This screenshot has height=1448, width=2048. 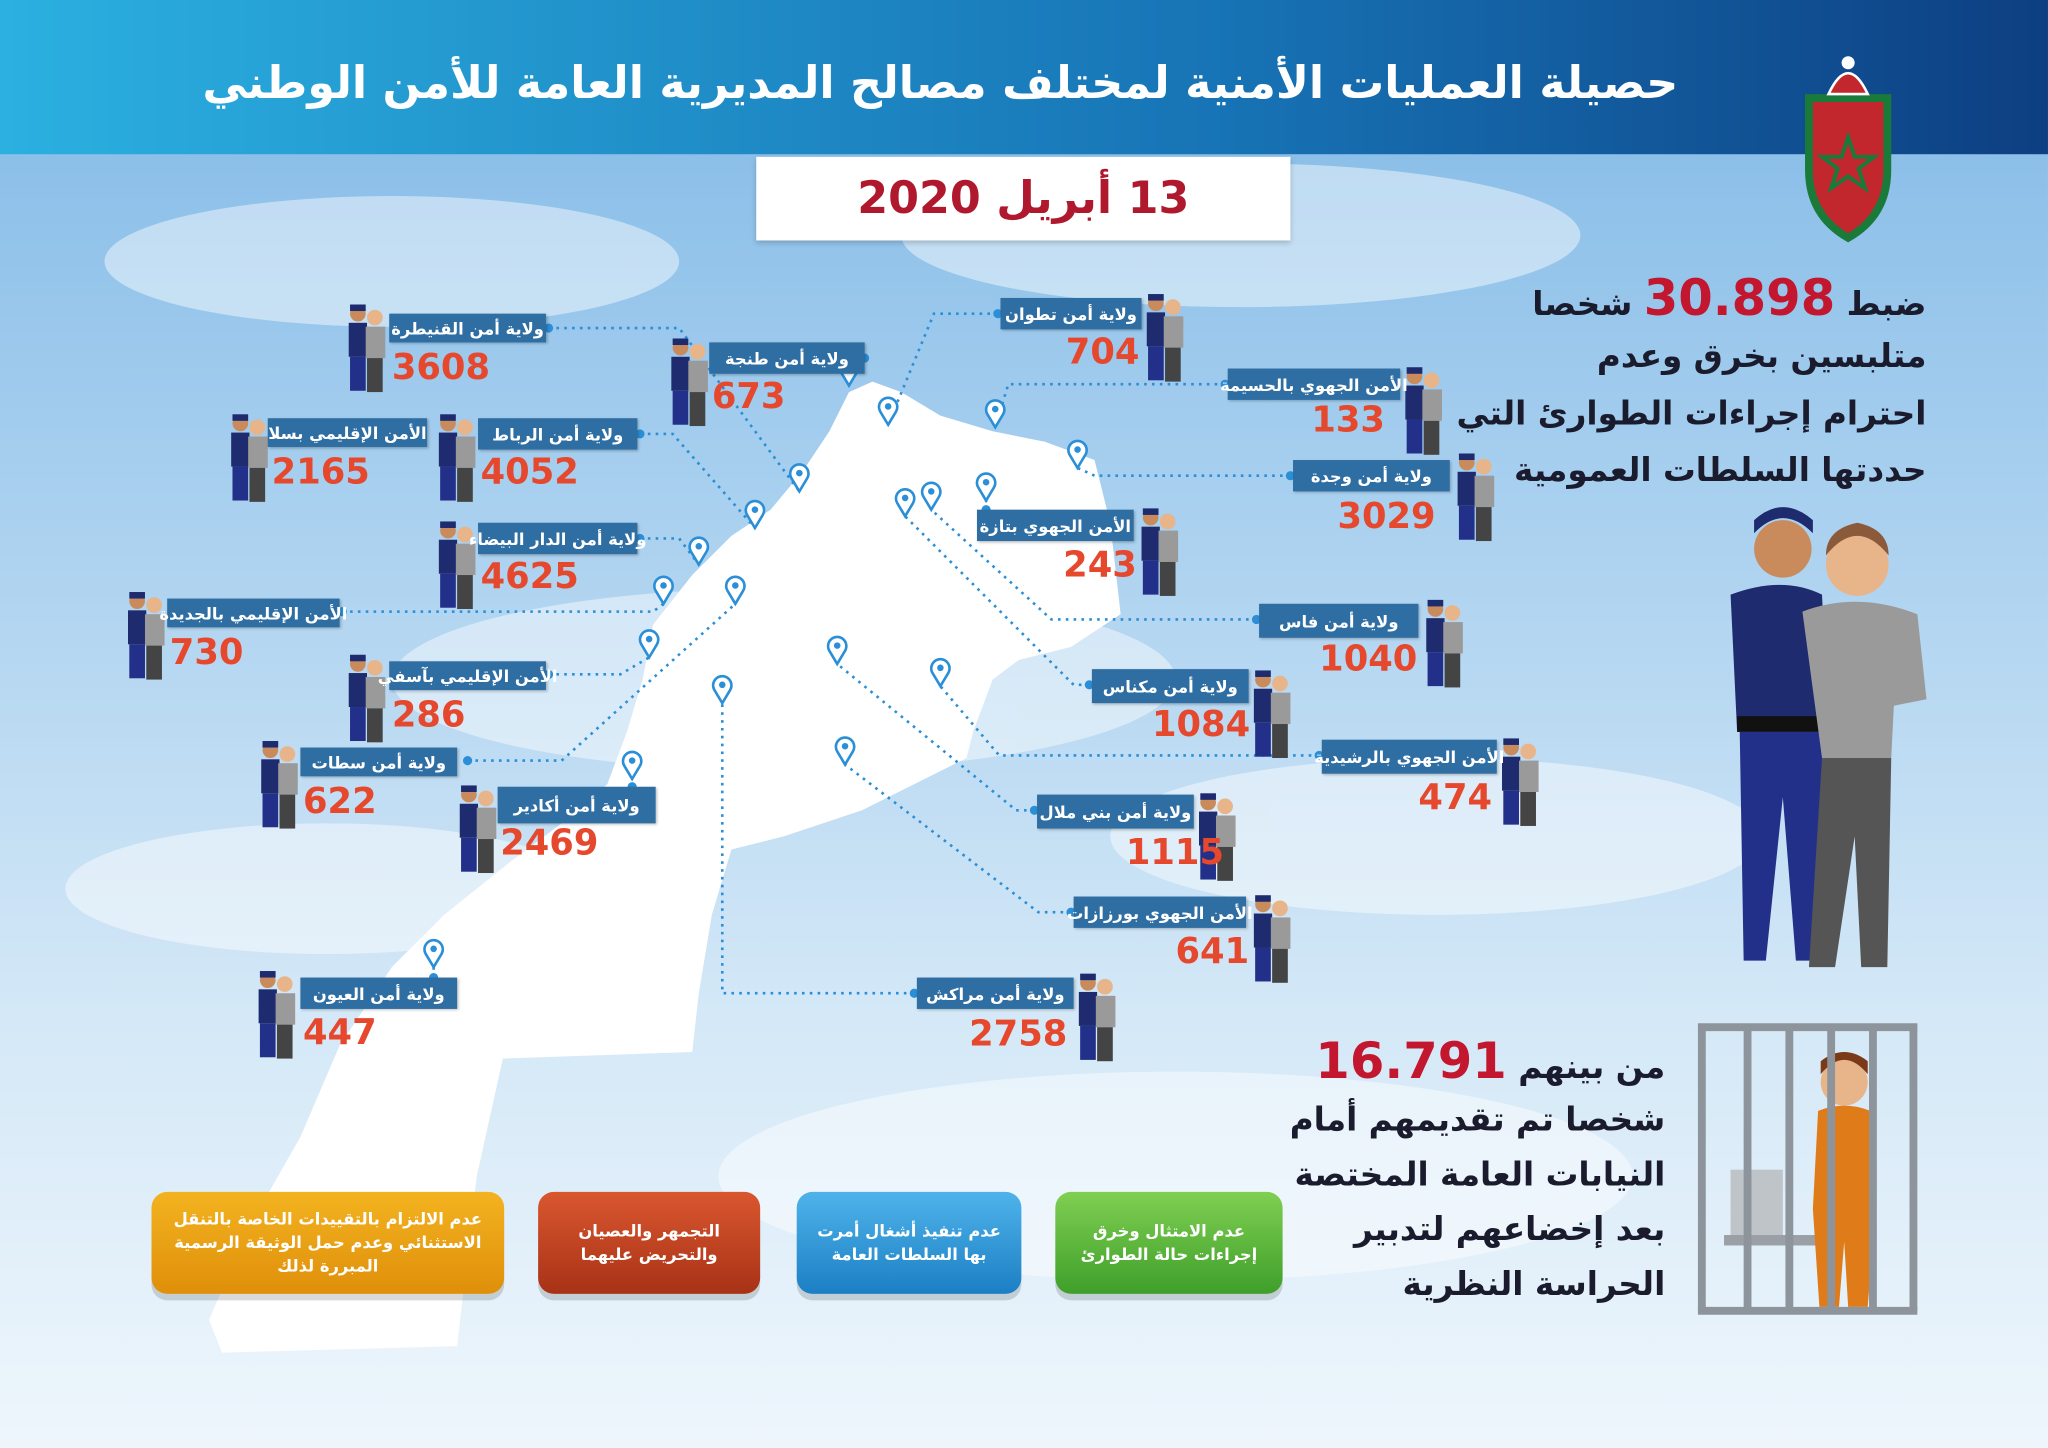 I want to click on arrested-before: ضبط, so click(x=1886, y=303).